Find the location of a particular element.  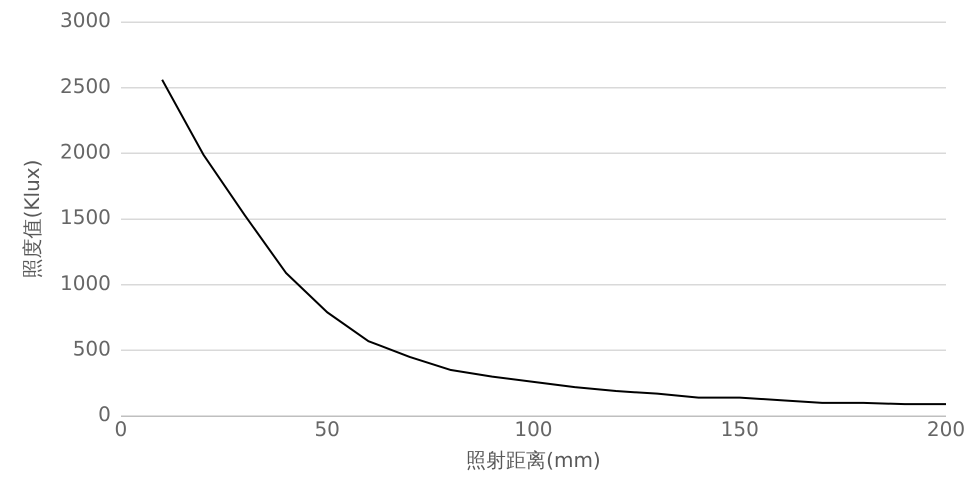

x-tick-label: 0 is located at coordinates (121, 429).